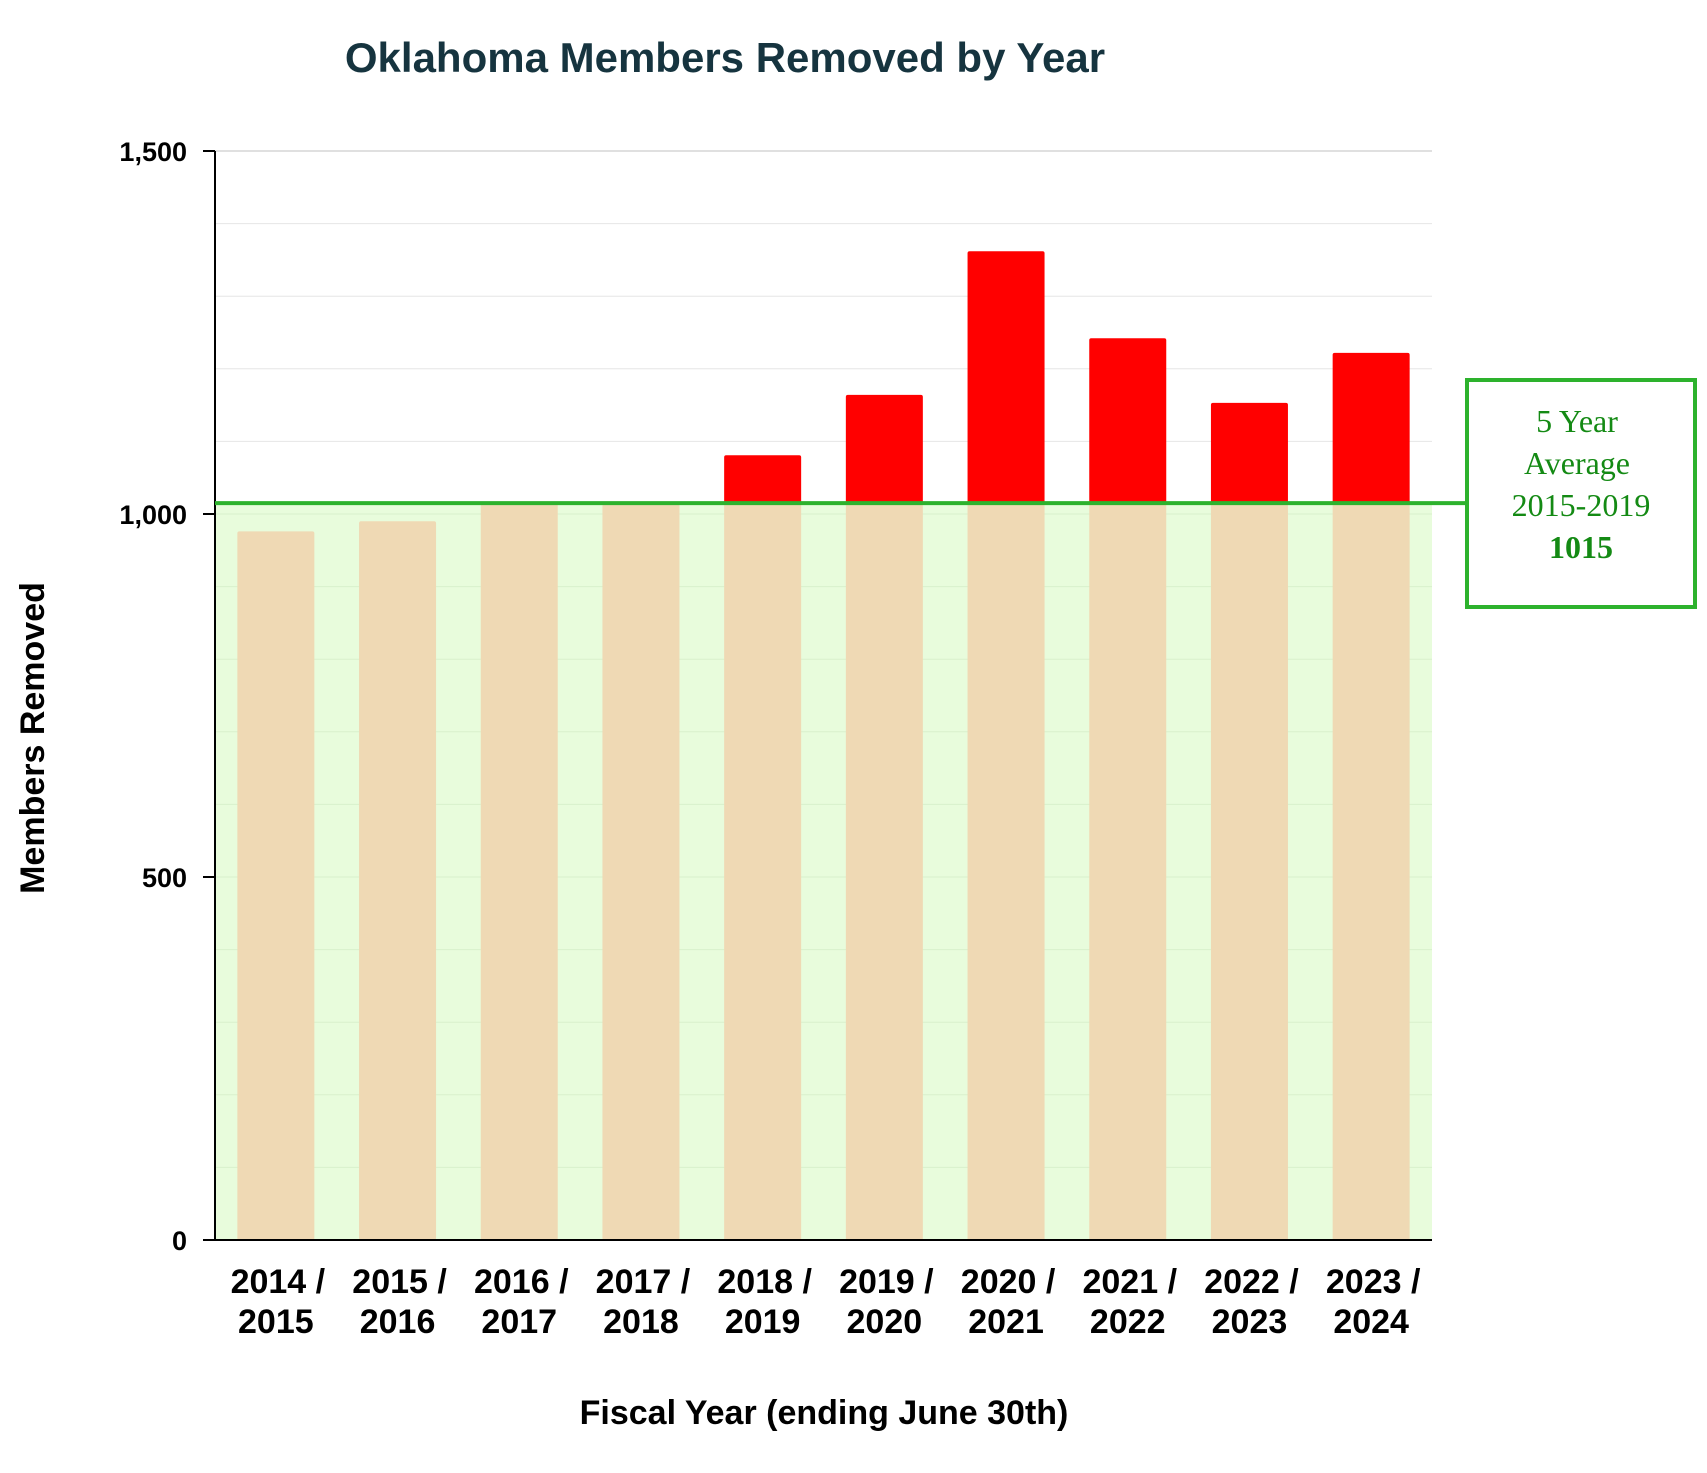 The height and width of the screenshot is (1473, 1707). Describe the element at coordinates (1581, 547) in the screenshot. I see `average-callout-value: 1015` at that location.